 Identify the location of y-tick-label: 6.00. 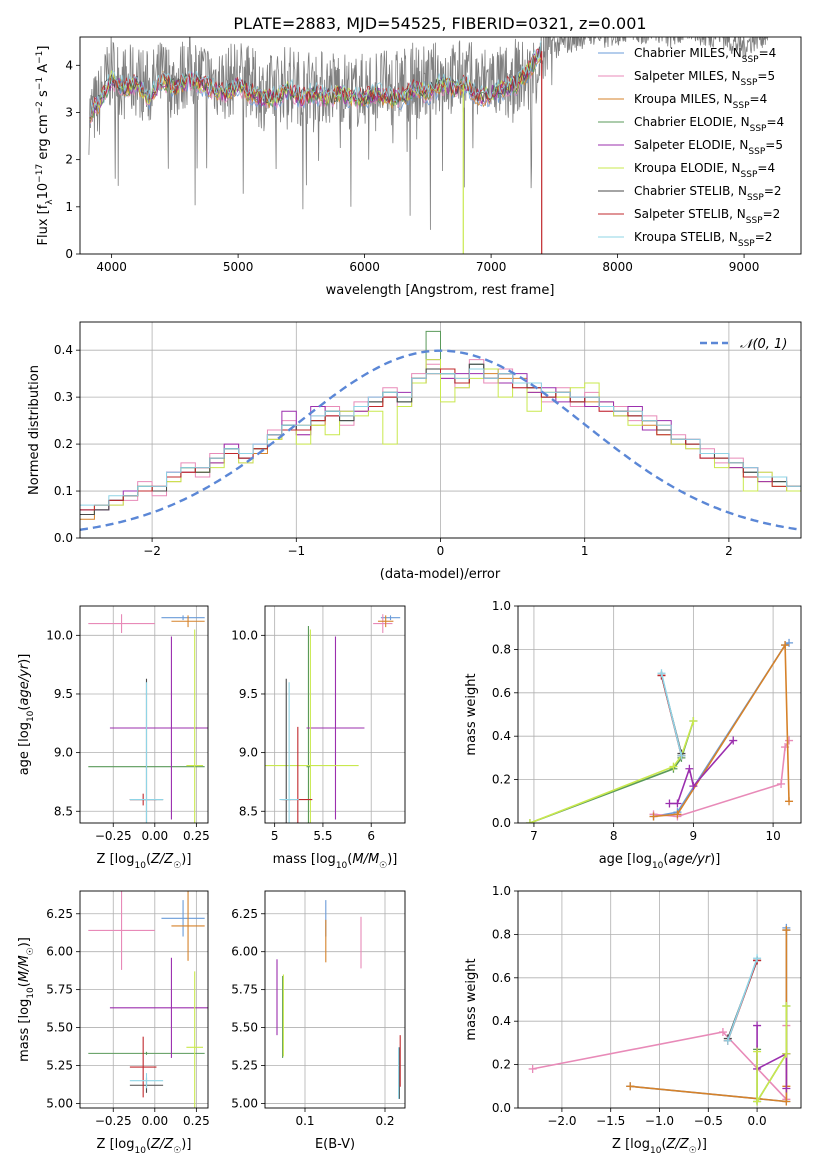
(59, 952).